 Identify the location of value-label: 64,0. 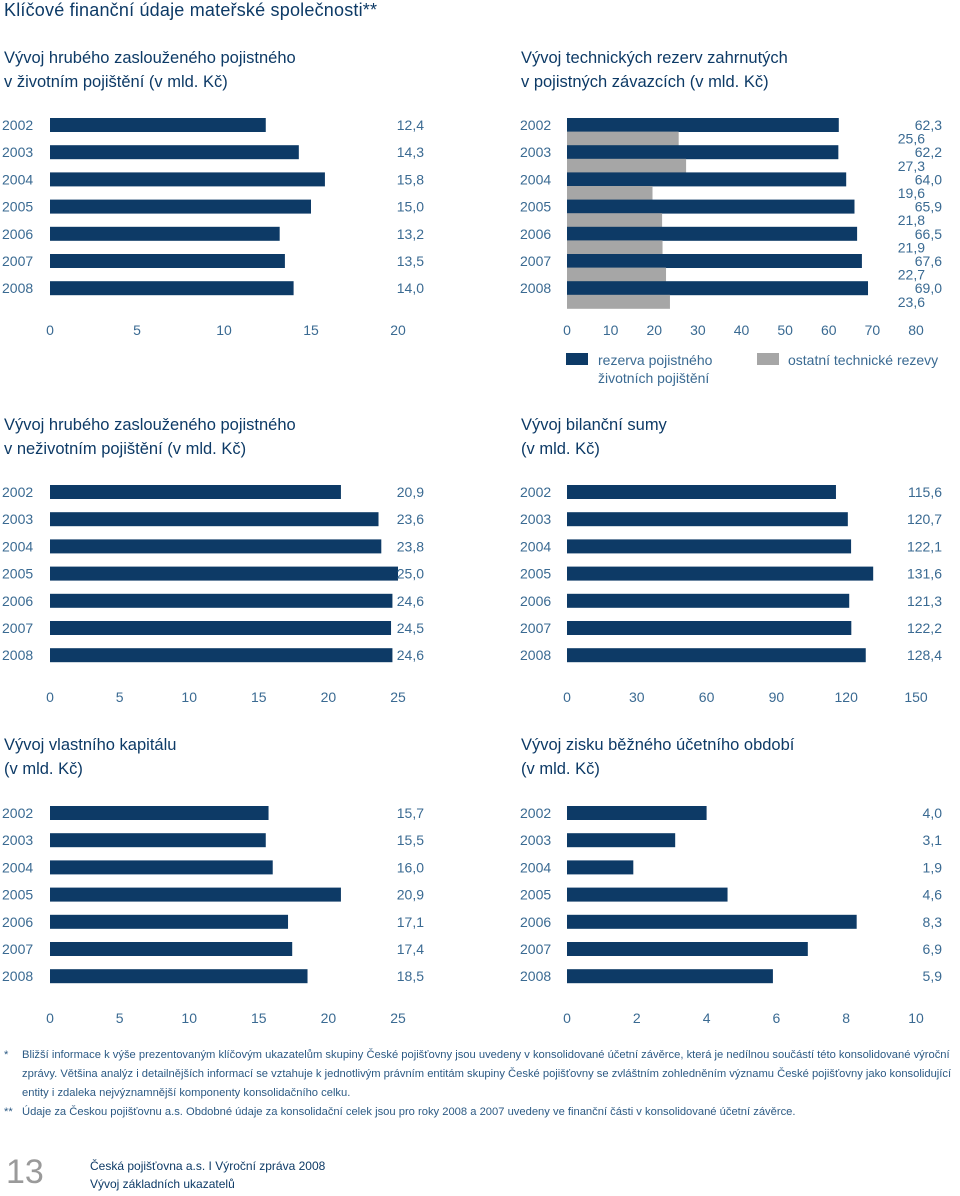
(928, 179).